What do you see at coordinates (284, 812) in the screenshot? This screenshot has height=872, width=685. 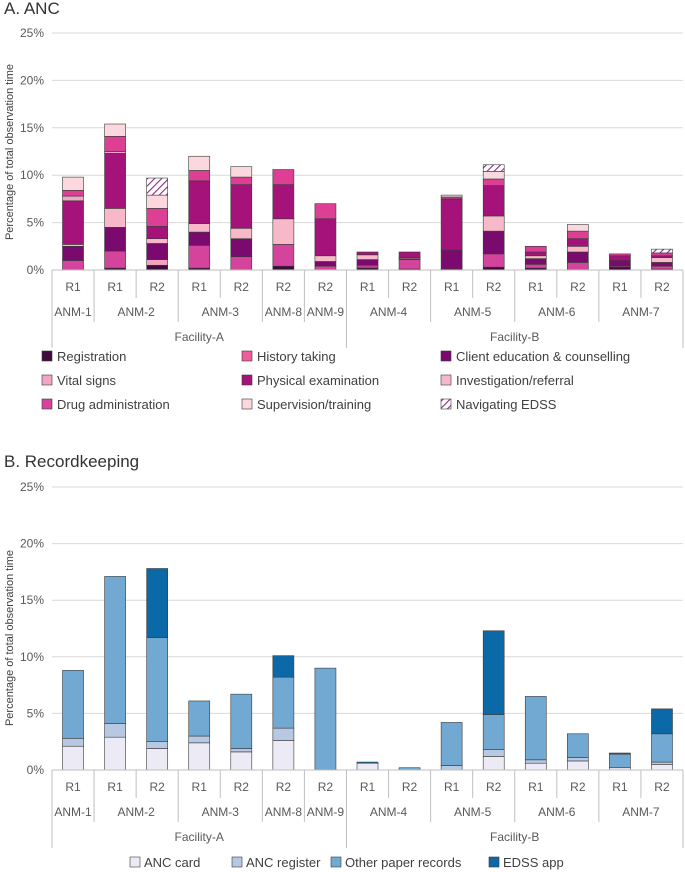 I see `anm-label: ANM-8` at bounding box center [284, 812].